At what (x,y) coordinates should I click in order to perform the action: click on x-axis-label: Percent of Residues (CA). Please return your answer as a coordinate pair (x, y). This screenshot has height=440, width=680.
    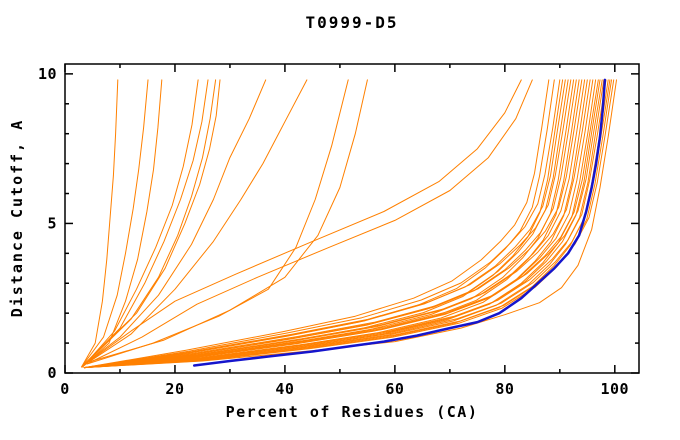
    Looking at the image, I should click on (352, 412).